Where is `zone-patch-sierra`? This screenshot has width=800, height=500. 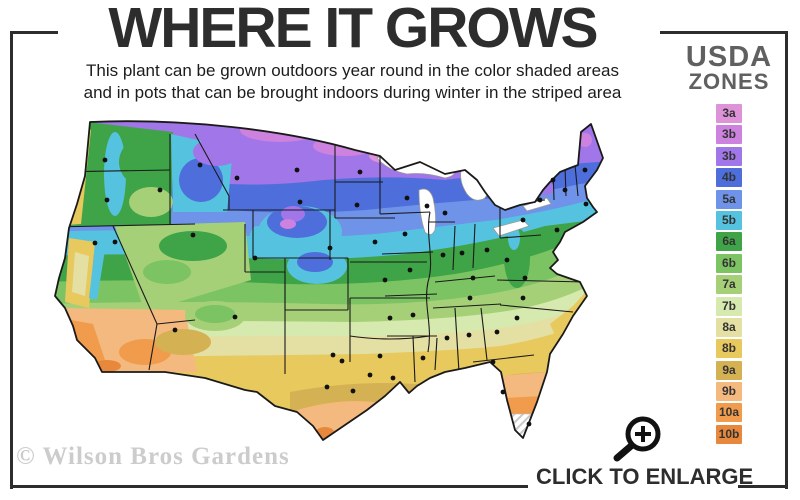
zone-patch-sierra is located at coordinates (97, 273).